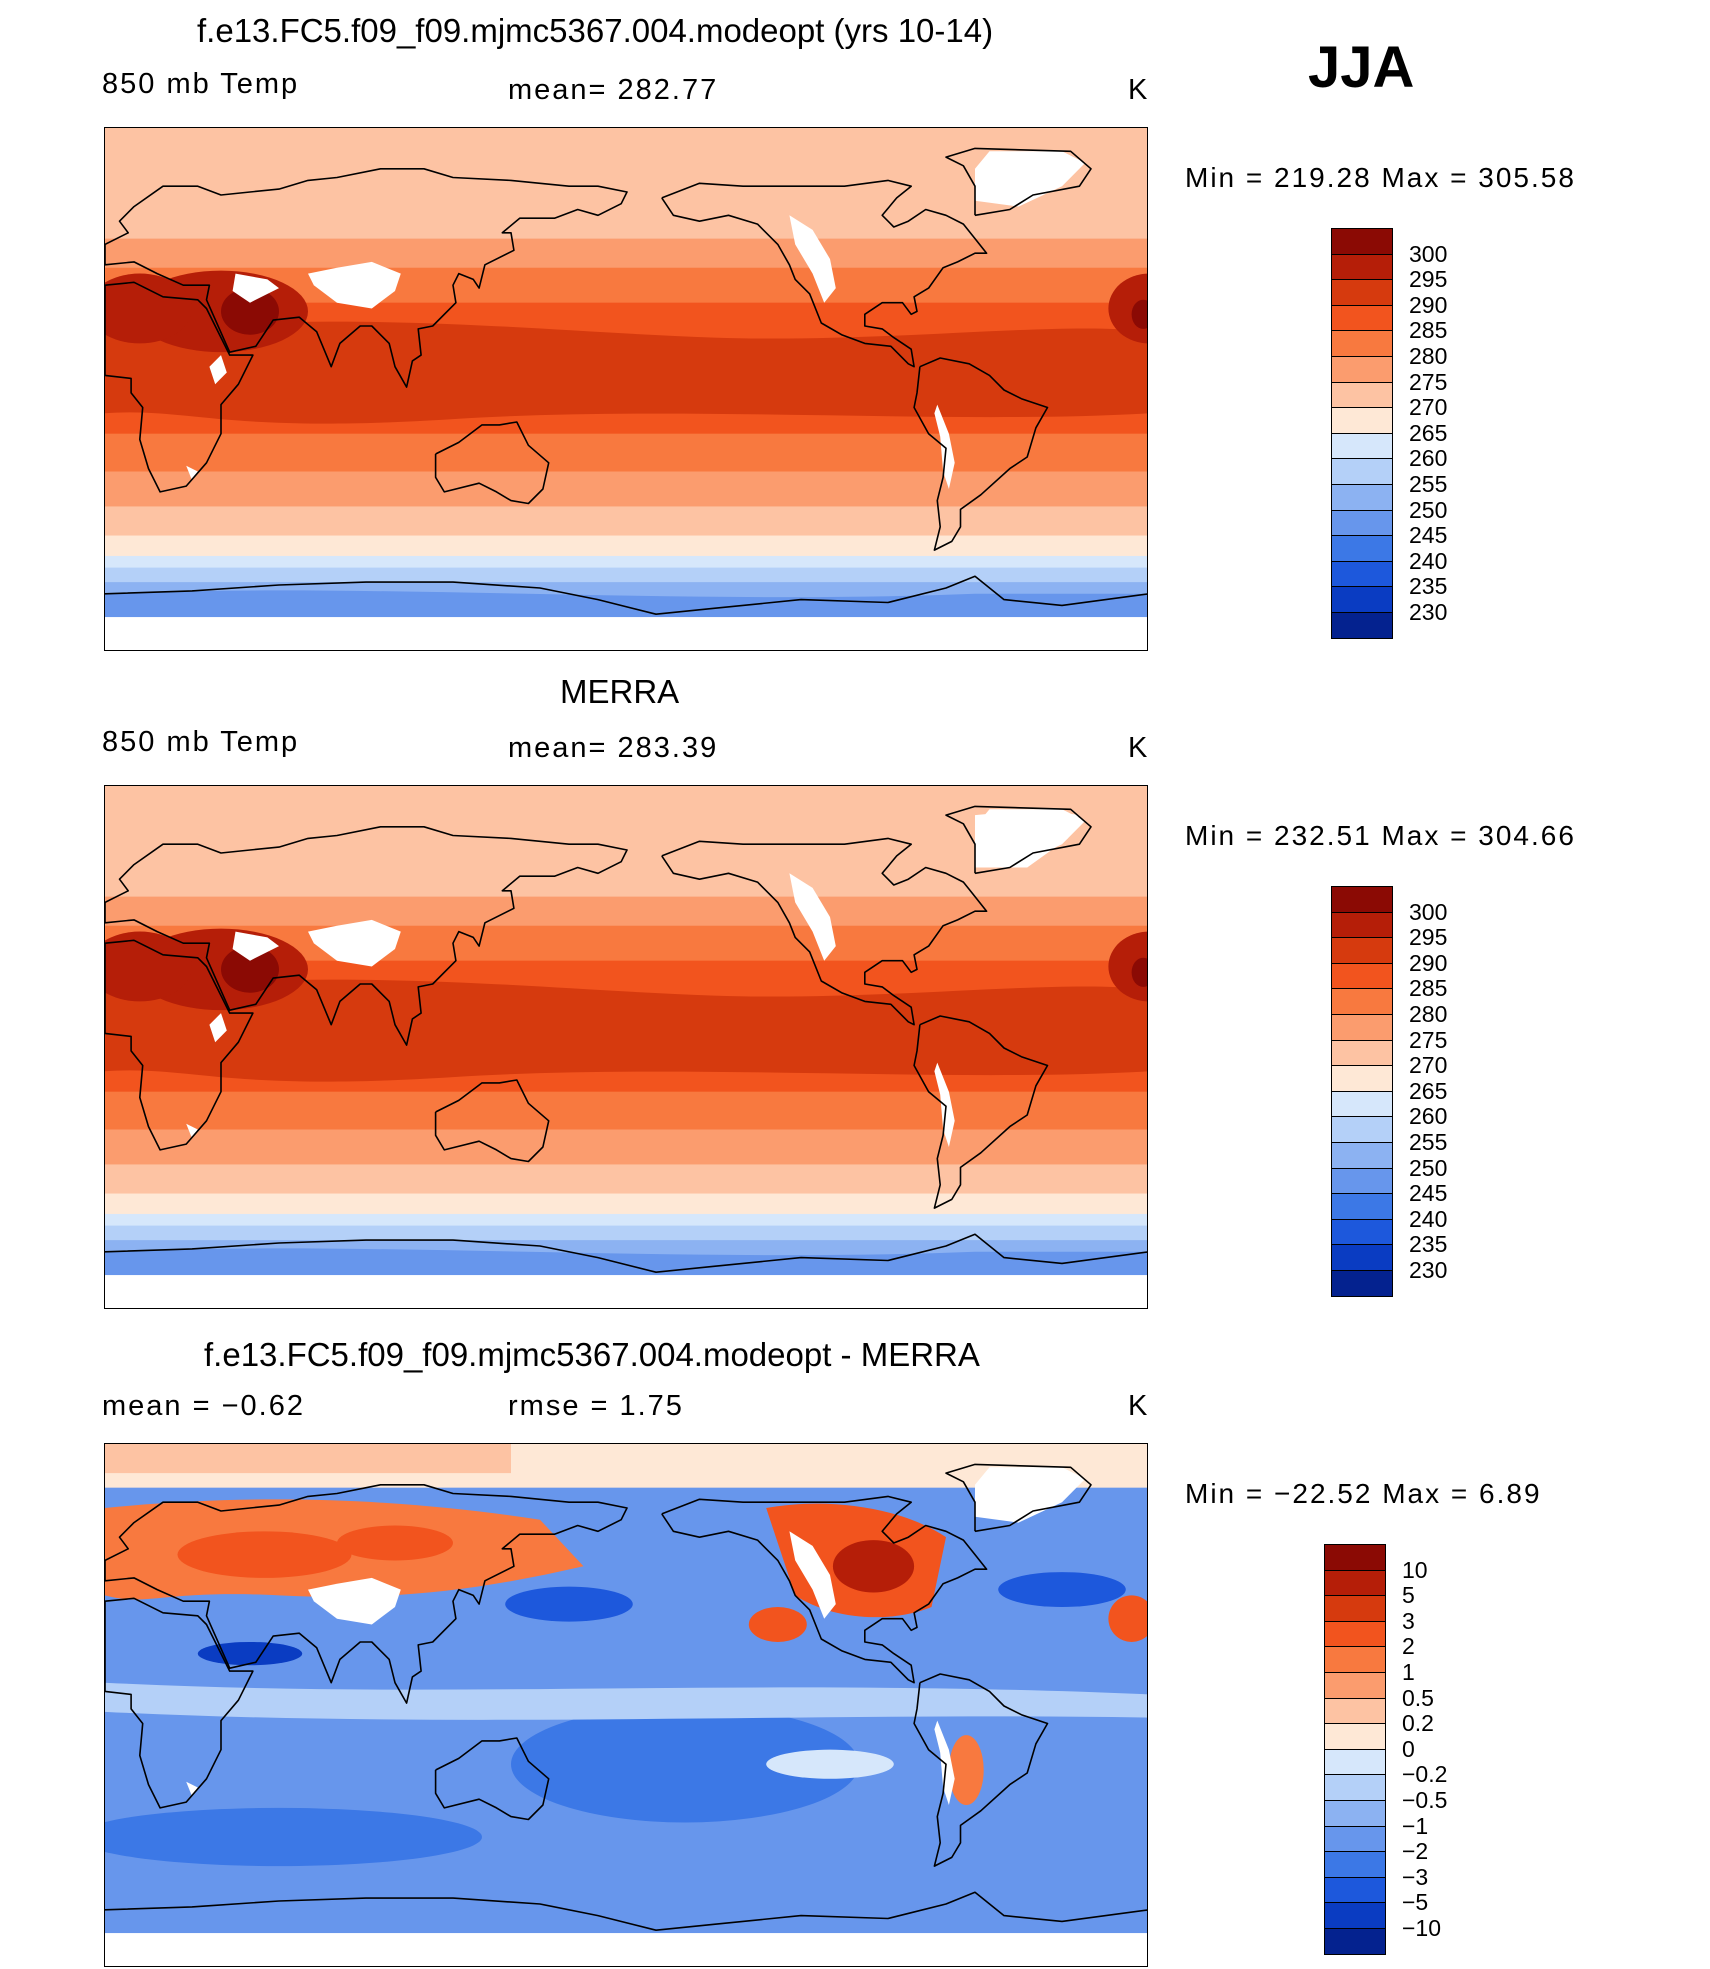 Image resolution: width=1710 pixels, height=1969 pixels. What do you see at coordinates (1380, 177) in the screenshot?
I see `panel-model-minmax-label: Min = 219.28 Max = 305.58` at bounding box center [1380, 177].